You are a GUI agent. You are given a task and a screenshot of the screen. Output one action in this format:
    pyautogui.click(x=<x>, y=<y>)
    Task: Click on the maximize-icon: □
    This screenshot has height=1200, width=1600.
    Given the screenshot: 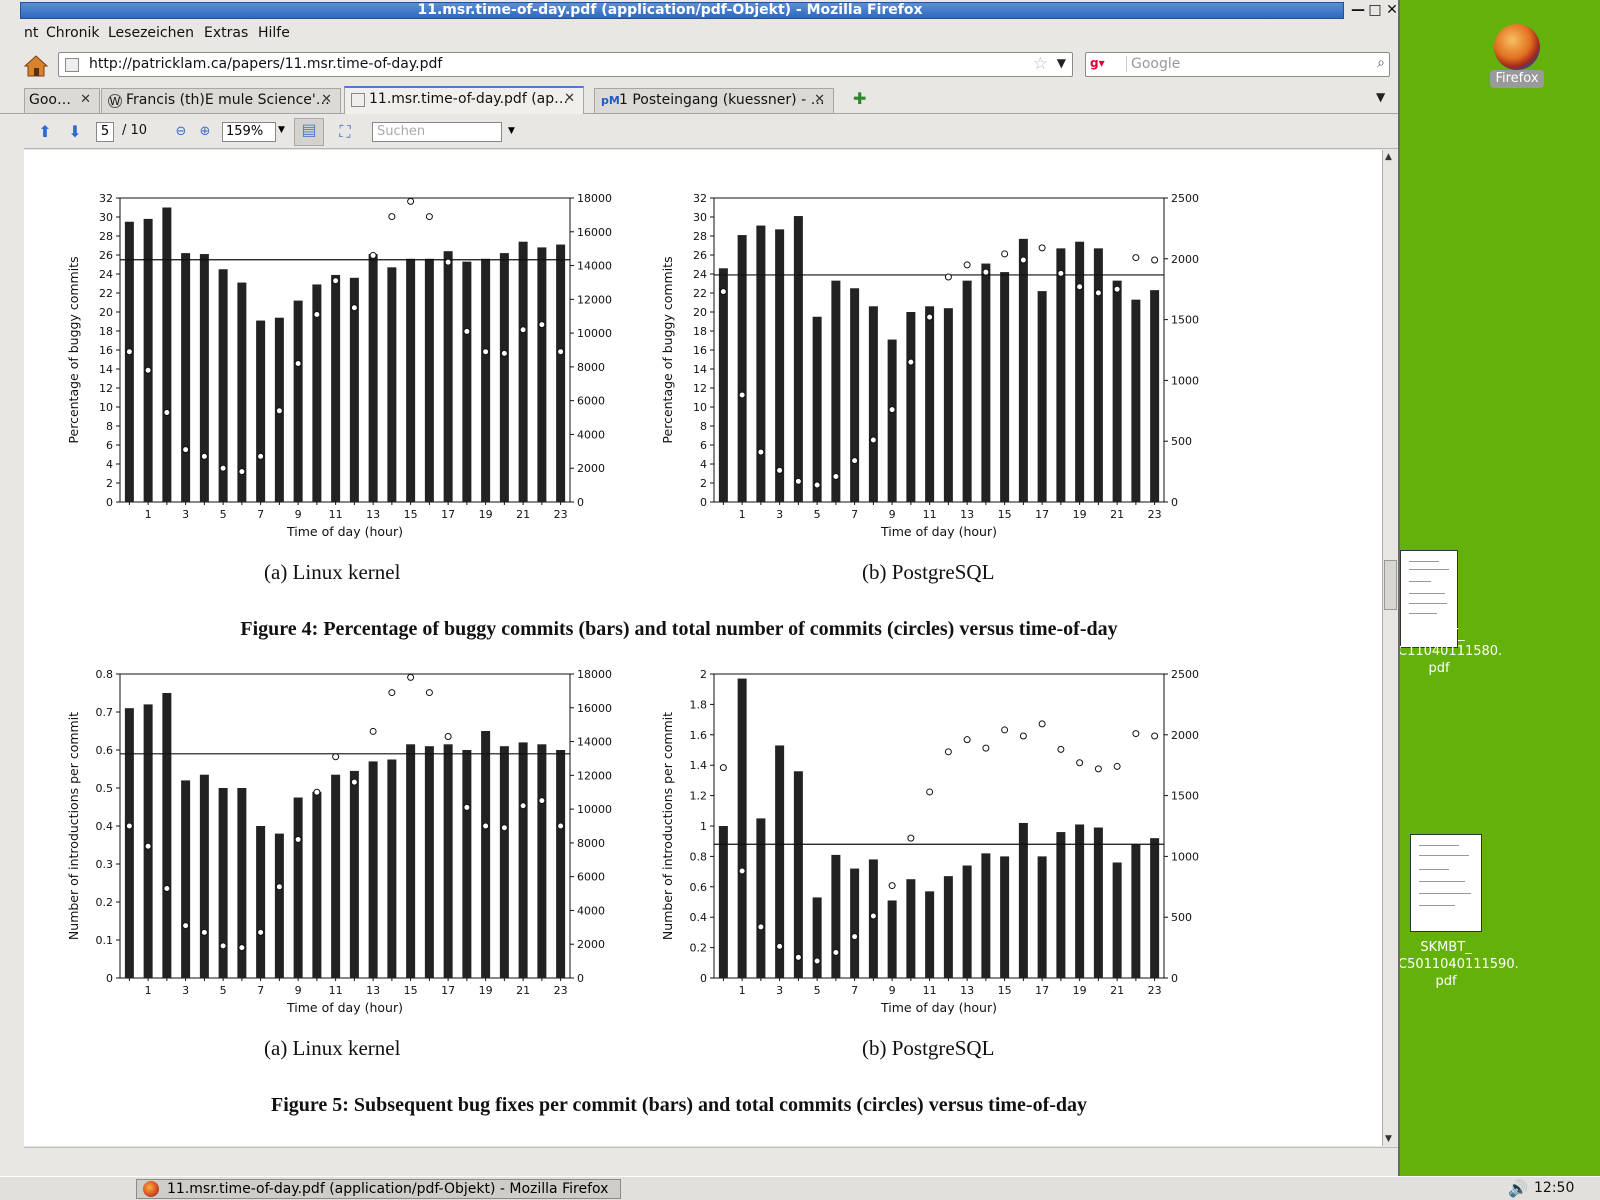 What is the action you would take?
    pyautogui.click(x=1375, y=10)
    